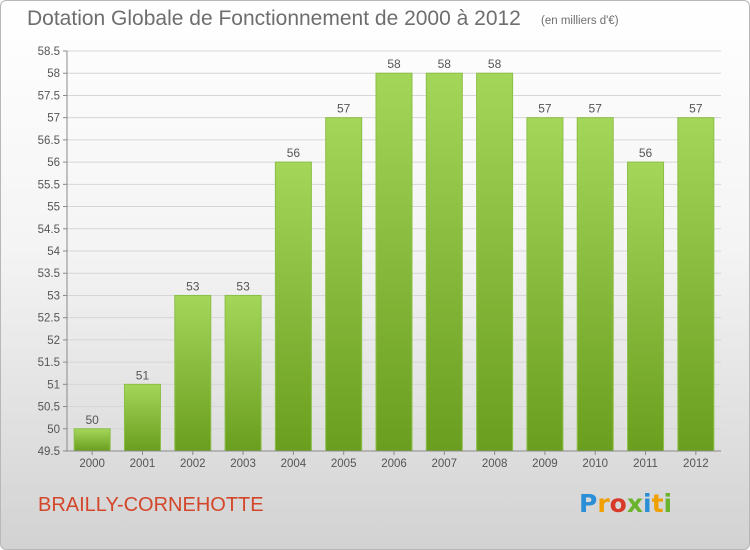 Image resolution: width=750 pixels, height=550 pixels. Describe the element at coordinates (53, 430) in the screenshot. I see `y-tick-label: 50` at that location.